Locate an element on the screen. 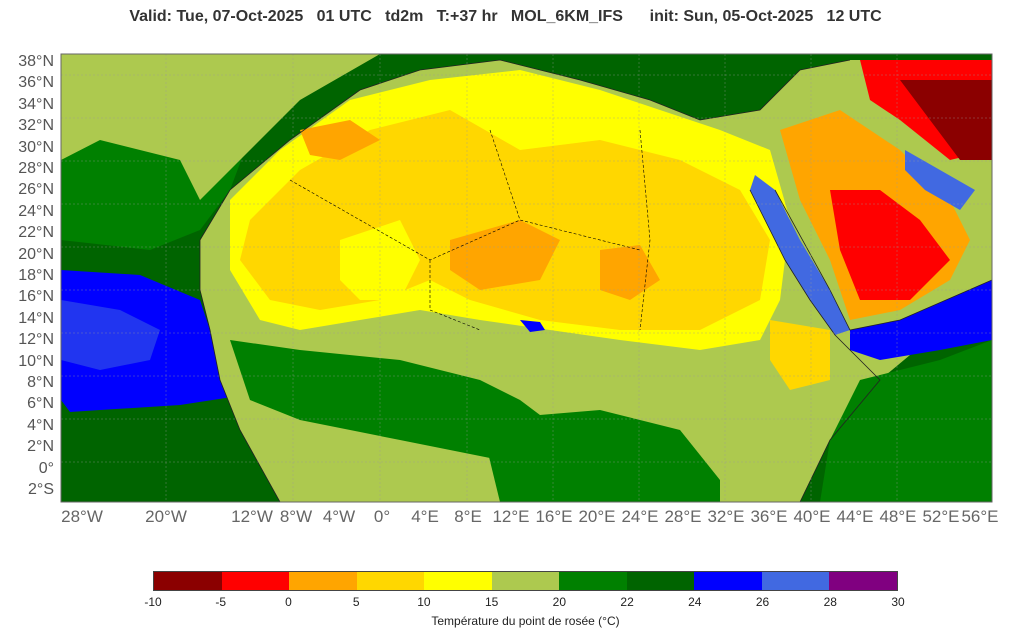  red-sea is located at coordinates (800, 255).